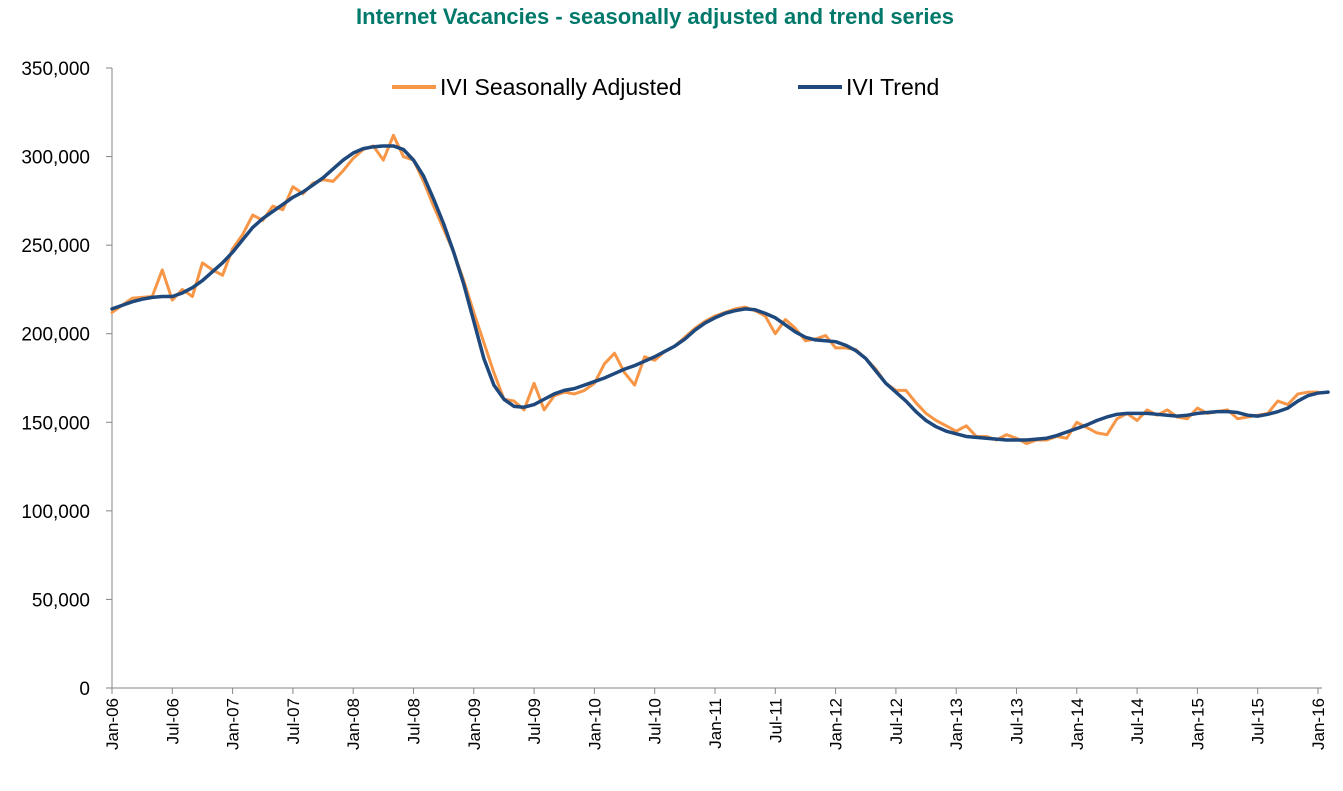  Describe the element at coordinates (1197, 724) in the screenshot. I see `x-tick-label: Jan-15` at that location.